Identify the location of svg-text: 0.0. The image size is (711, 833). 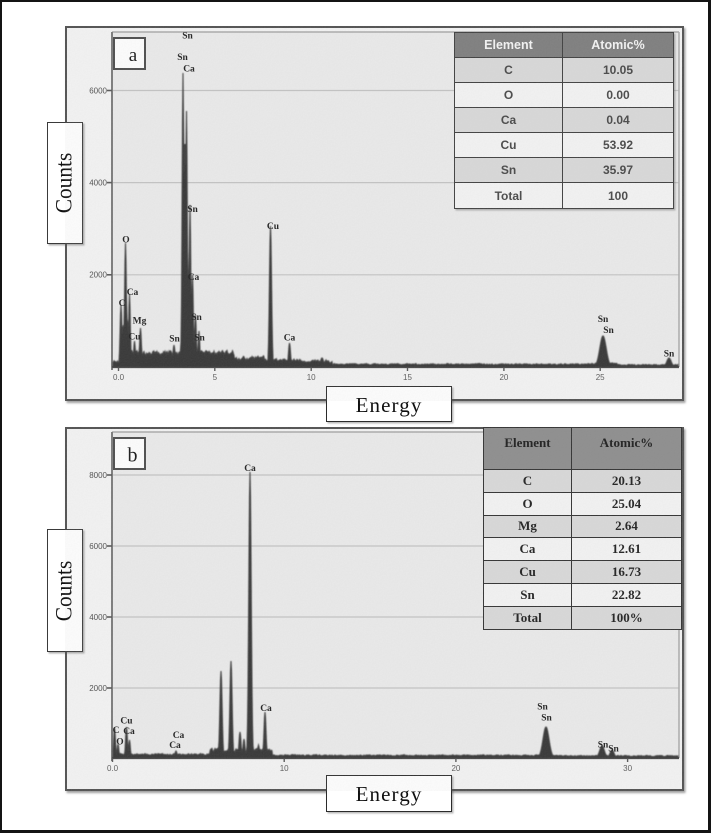
(113, 768).